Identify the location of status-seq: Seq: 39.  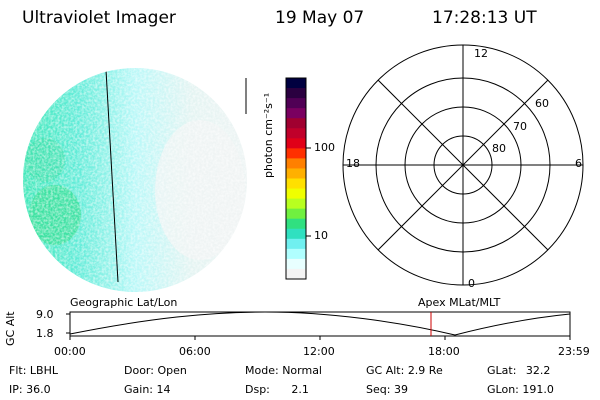
(387, 389).